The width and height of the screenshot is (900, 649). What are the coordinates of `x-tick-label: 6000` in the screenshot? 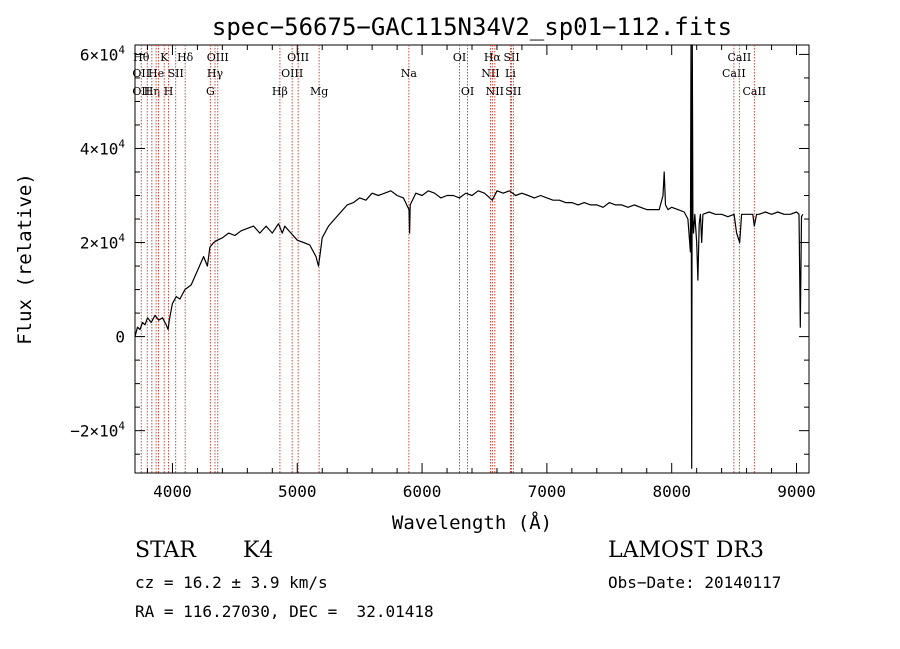 It's located at (422, 491).